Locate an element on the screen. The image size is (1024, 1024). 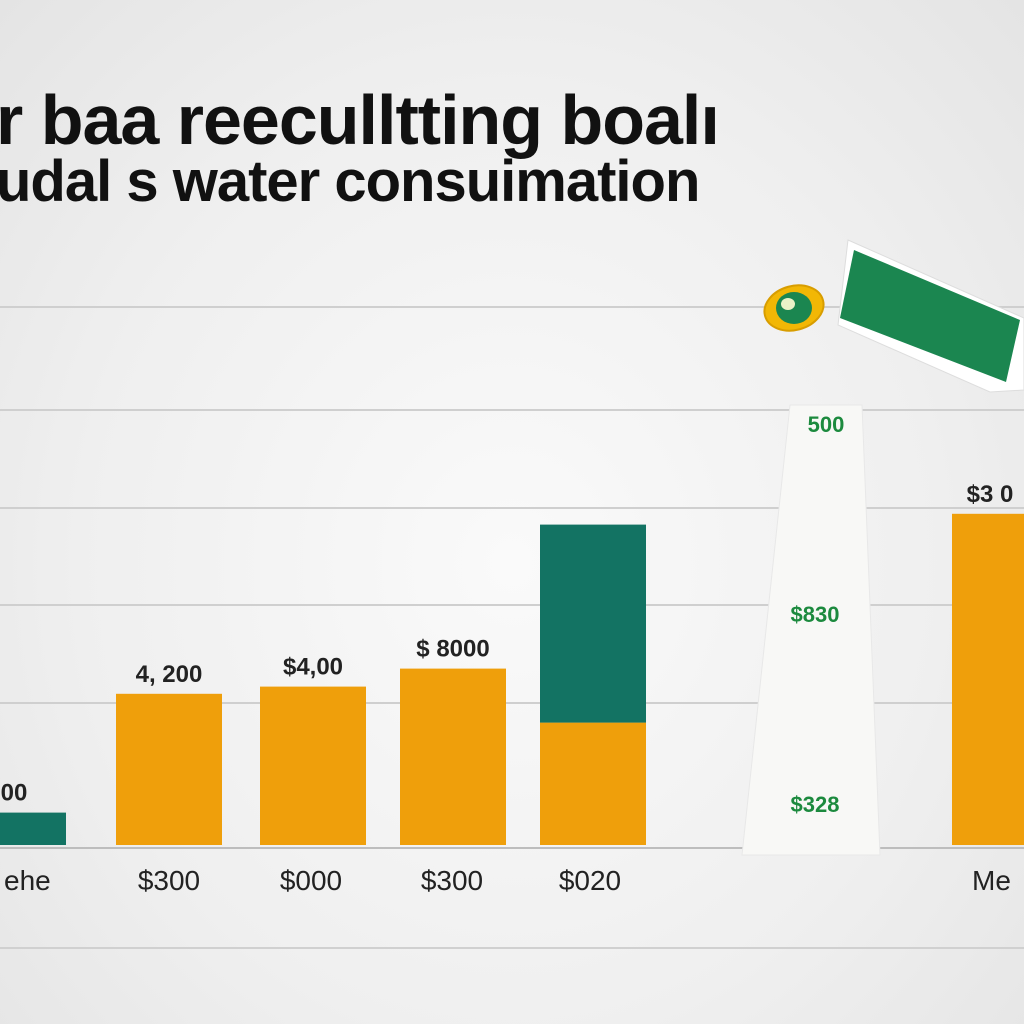
x-tick-labels: ehe $300 $000 $300 $020 Me is located at coordinates (507, 880).